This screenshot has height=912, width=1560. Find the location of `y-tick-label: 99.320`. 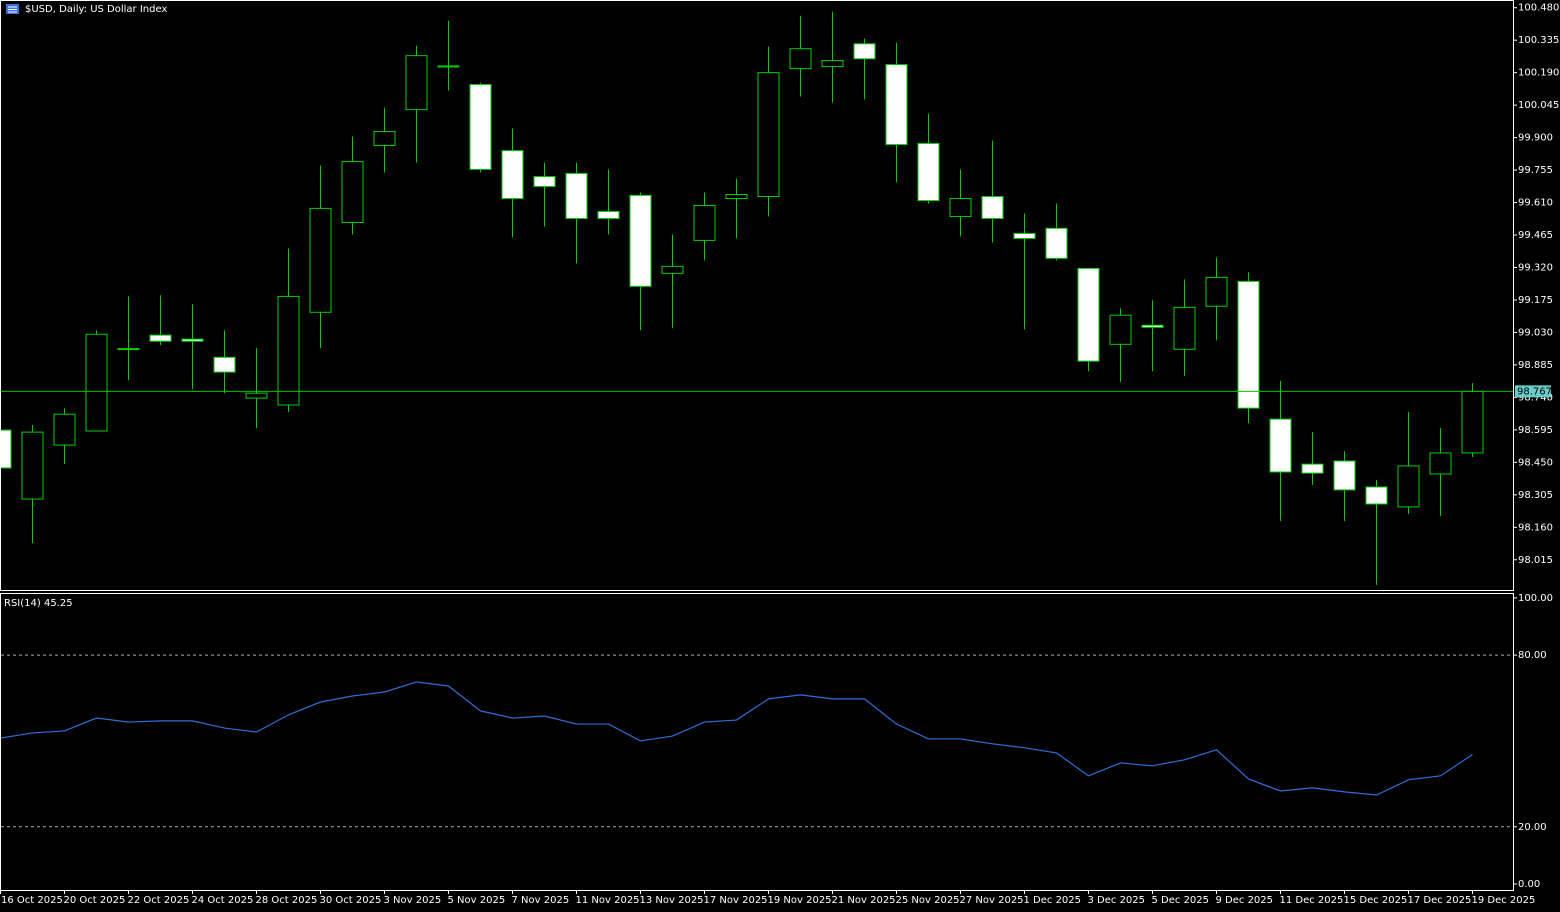

y-tick-label: 99.320 is located at coordinates (1535, 268).